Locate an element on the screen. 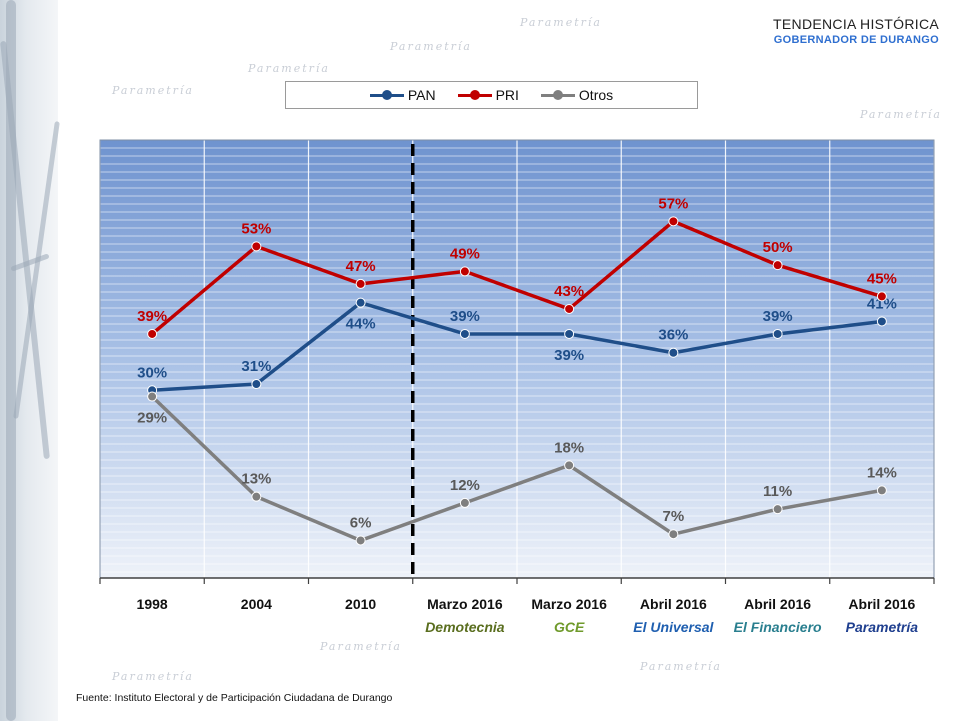  legend-item-otros: Otros is located at coordinates (577, 95).